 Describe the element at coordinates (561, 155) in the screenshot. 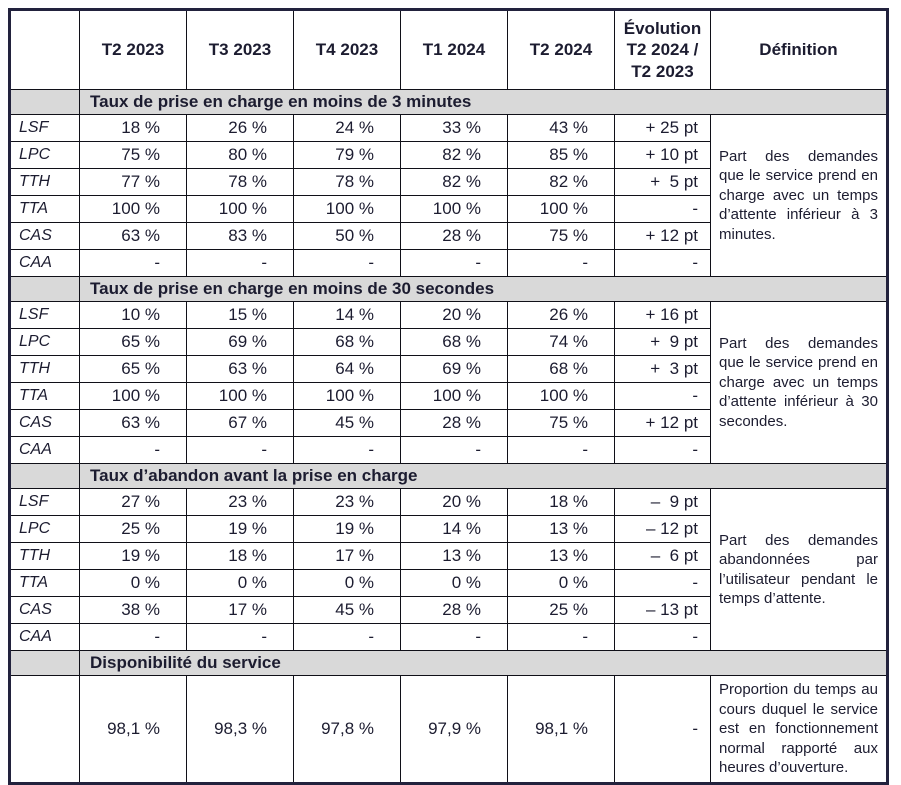

I see `metric-cell: 85 %` at that location.